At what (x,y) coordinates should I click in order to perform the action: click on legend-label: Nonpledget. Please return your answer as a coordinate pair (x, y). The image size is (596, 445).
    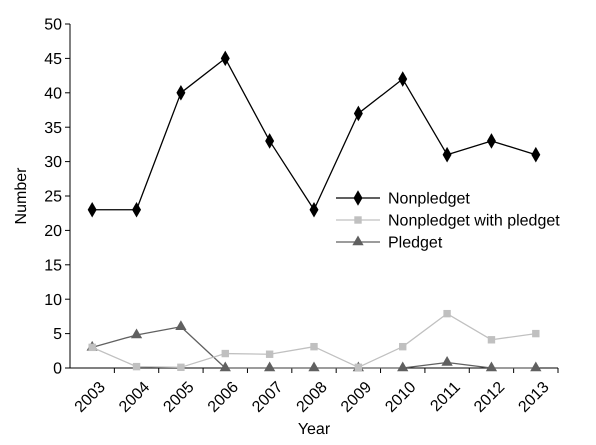
    Looking at the image, I should click on (429, 199).